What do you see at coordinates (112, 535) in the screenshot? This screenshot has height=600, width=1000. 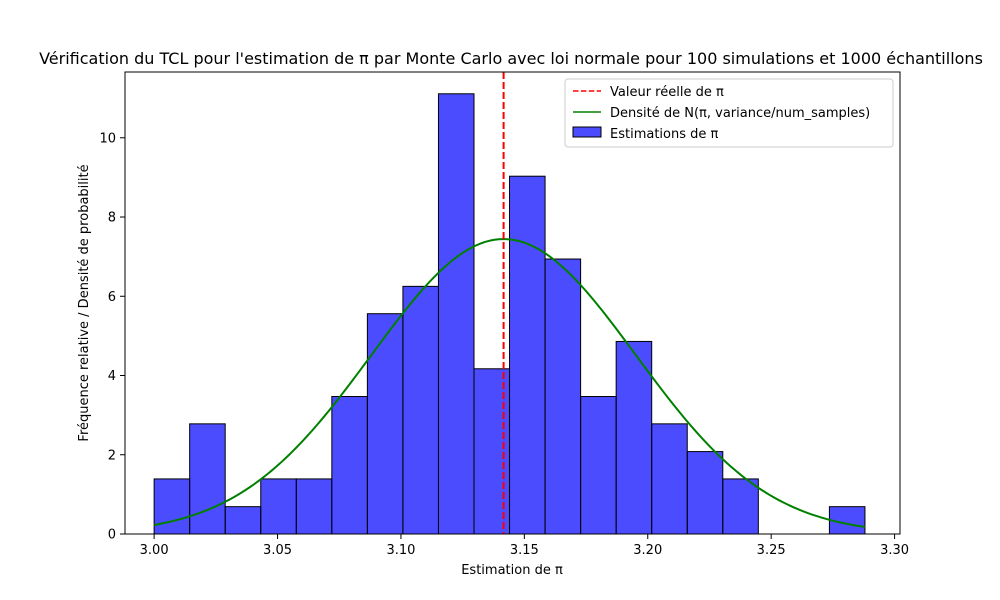 I see `y-tick-label: 0` at bounding box center [112, 535].